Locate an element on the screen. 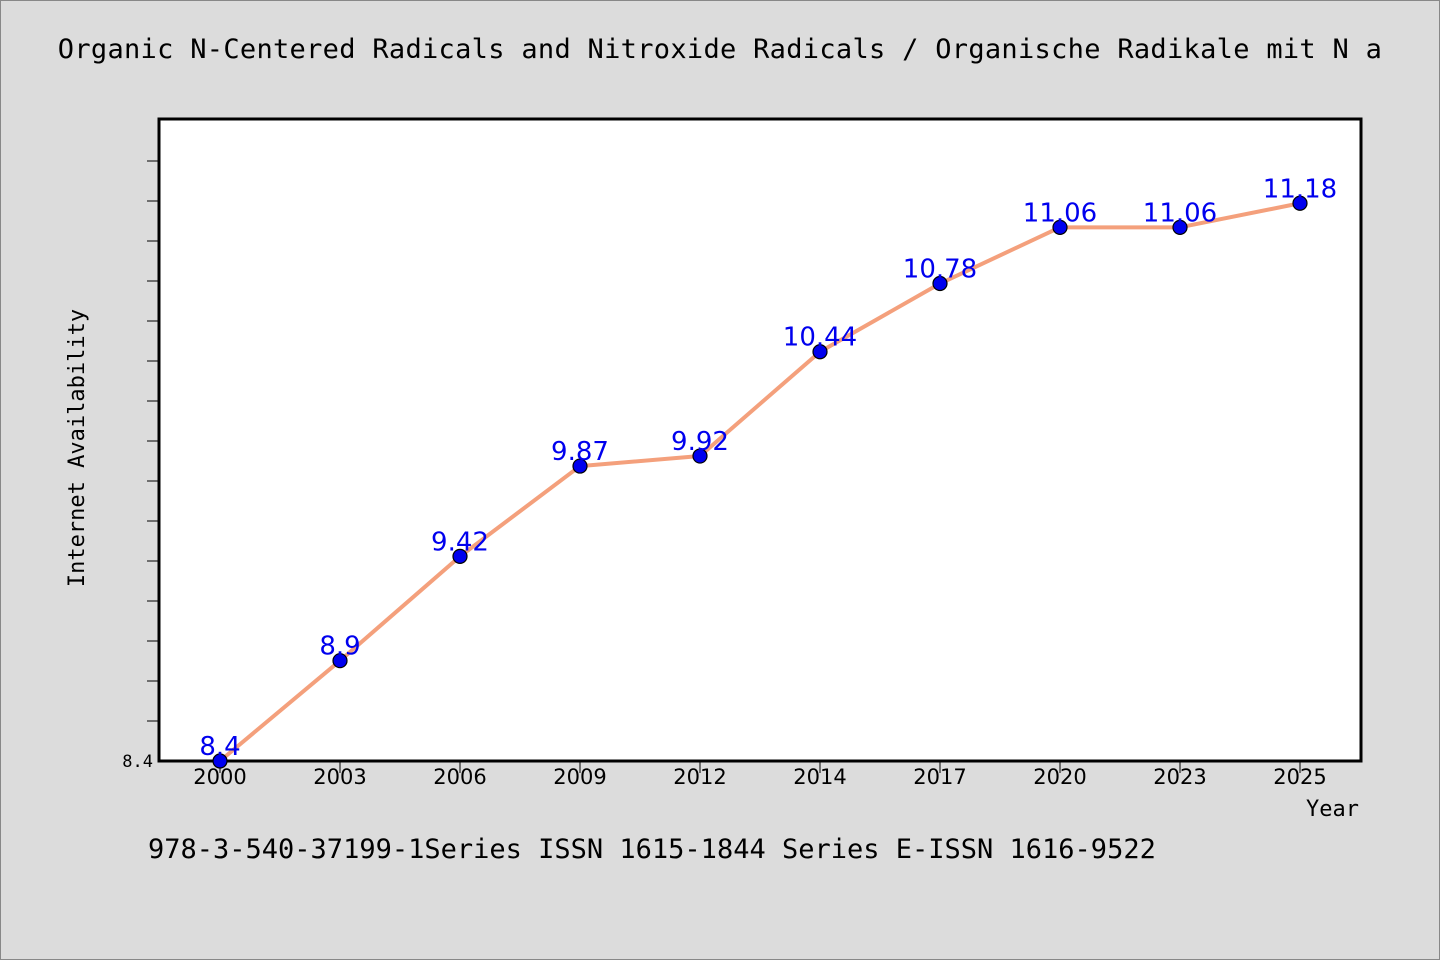 The width and height of the screenshot is (1440, 960). x-tick-label: 2023 is located at coordinates (1179, 777).